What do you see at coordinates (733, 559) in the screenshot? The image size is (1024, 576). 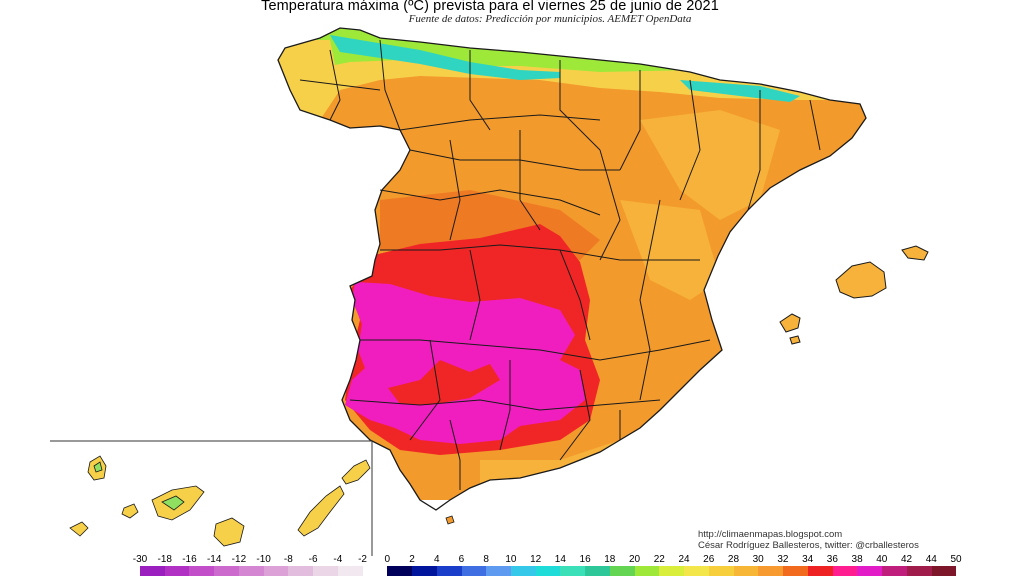 I see `legend-label: 28` at bounding box center [733, 559].